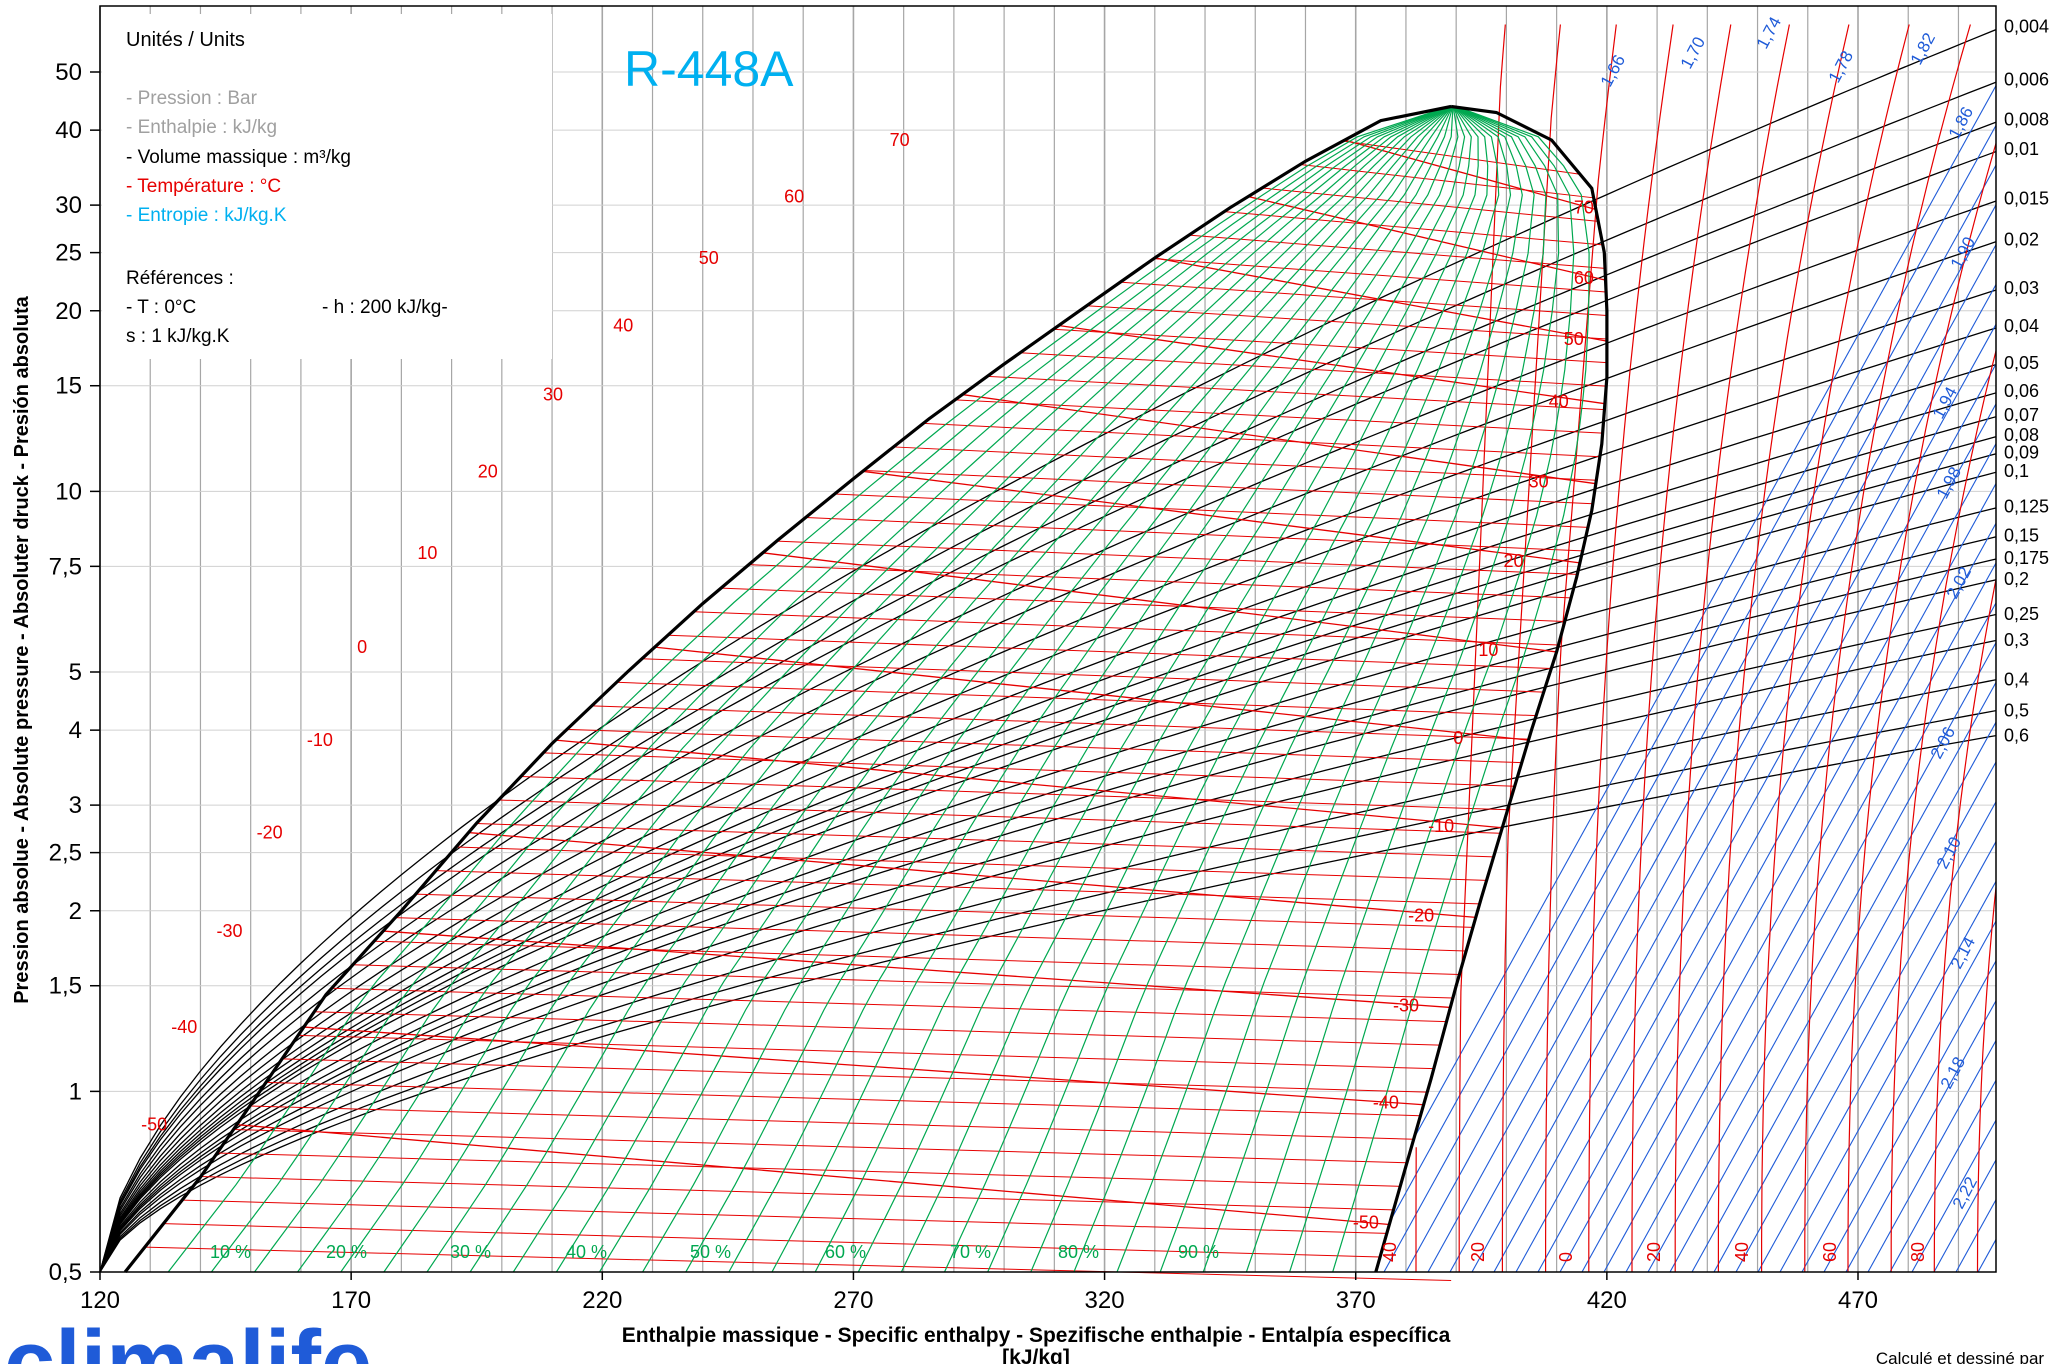  What do you see at coordinates (602, 1300) in the screenshot?
I see `x-tick-label: 220` at bounding box center [602, 1300].